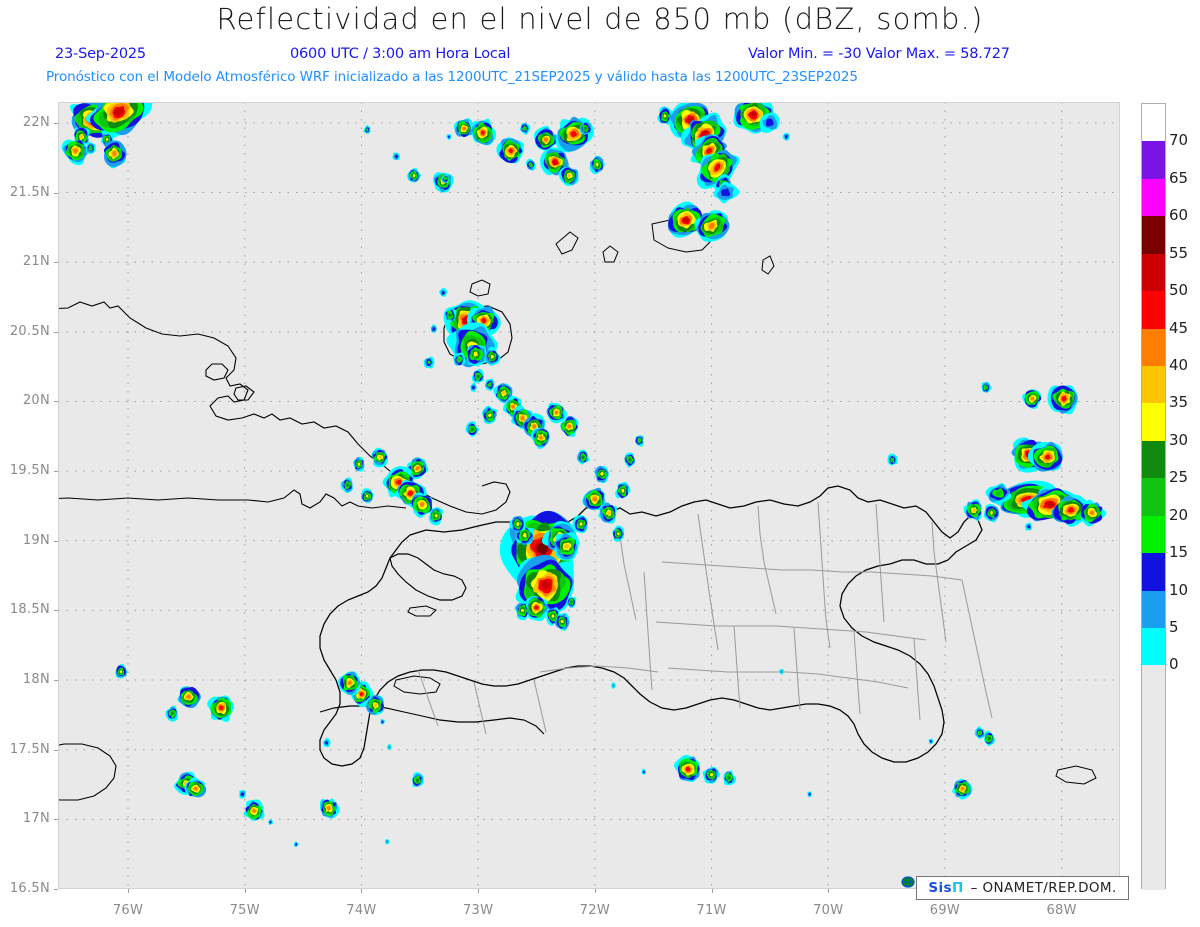 This screenshot has height=927, width=1200. Describe the element at coordinates (29, 331) in the screenshot. I see `y-axis-label: 20.5N` at that location.